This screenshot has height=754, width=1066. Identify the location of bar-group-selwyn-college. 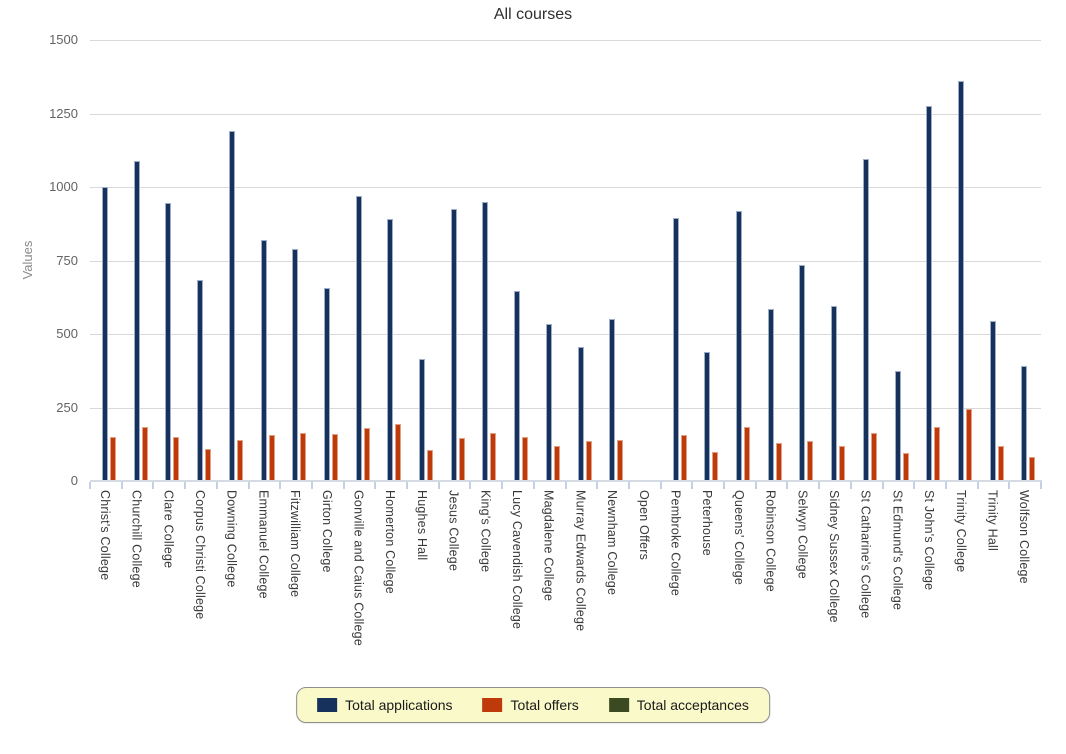
(803, 260).